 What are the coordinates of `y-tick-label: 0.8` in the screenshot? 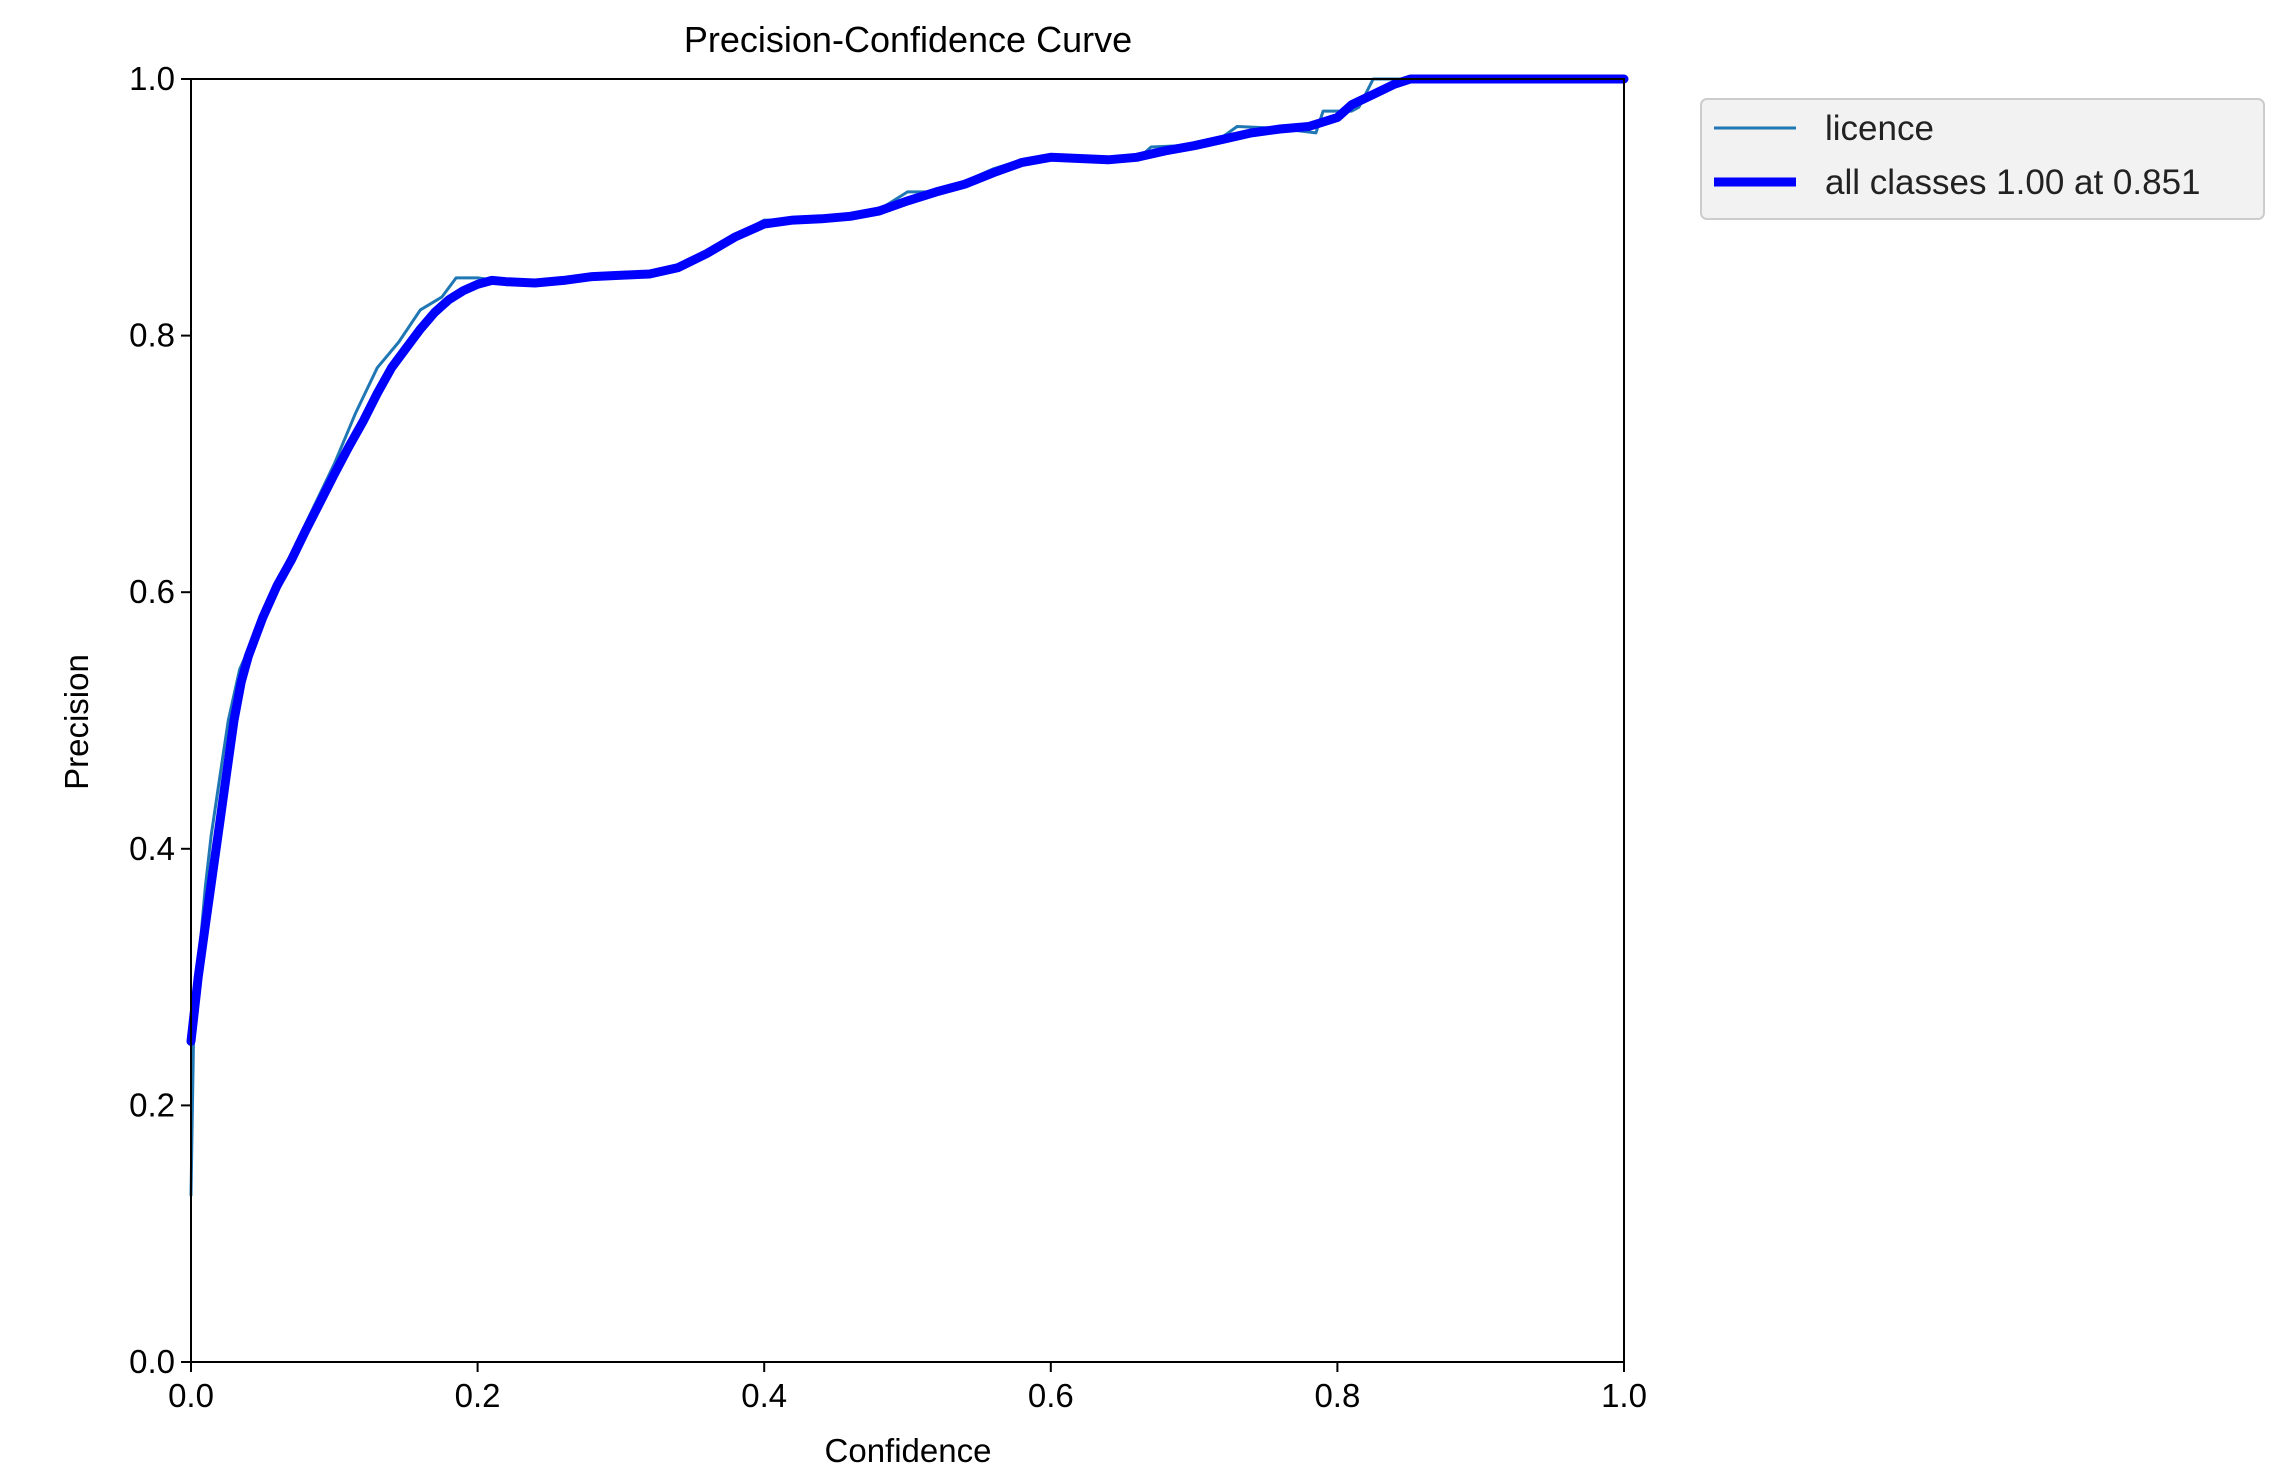 It's located at (152, 335).